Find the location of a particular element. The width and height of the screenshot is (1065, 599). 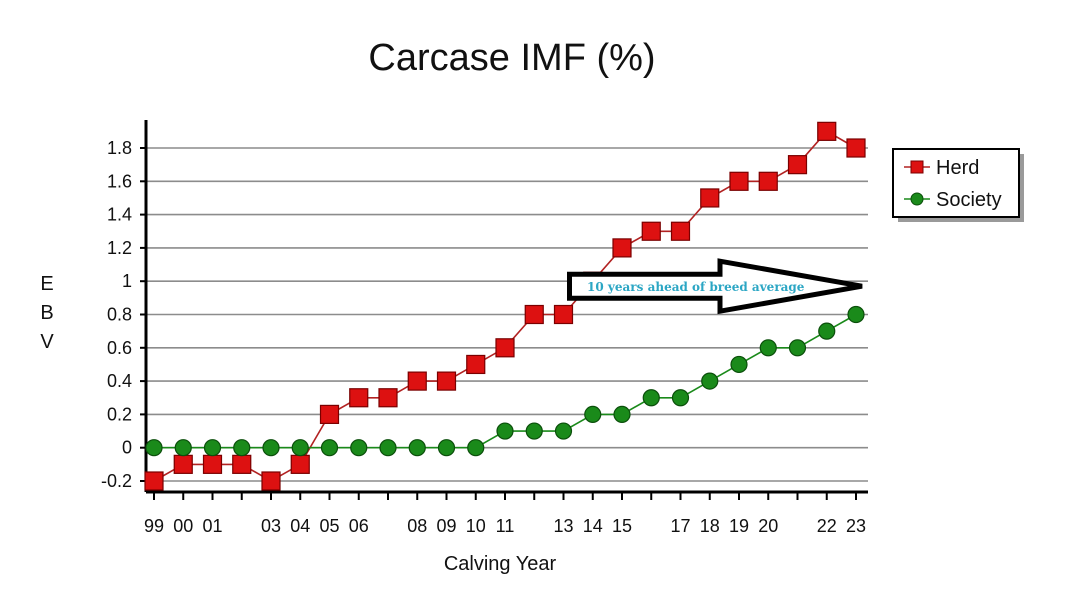

x-tick-label: 06 is located at coordinates (359, 526).